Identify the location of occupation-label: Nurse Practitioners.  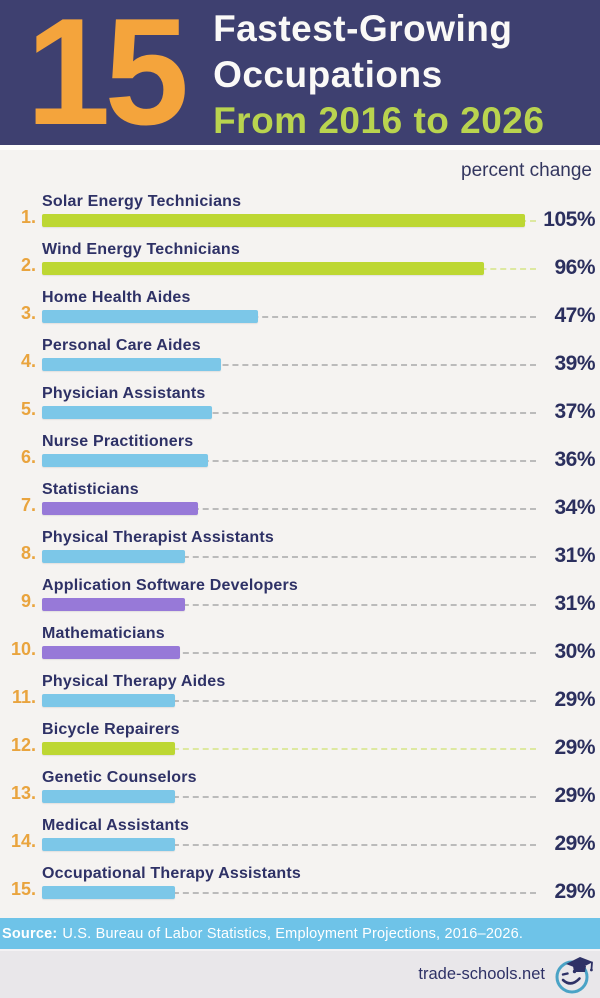
(118, 441).